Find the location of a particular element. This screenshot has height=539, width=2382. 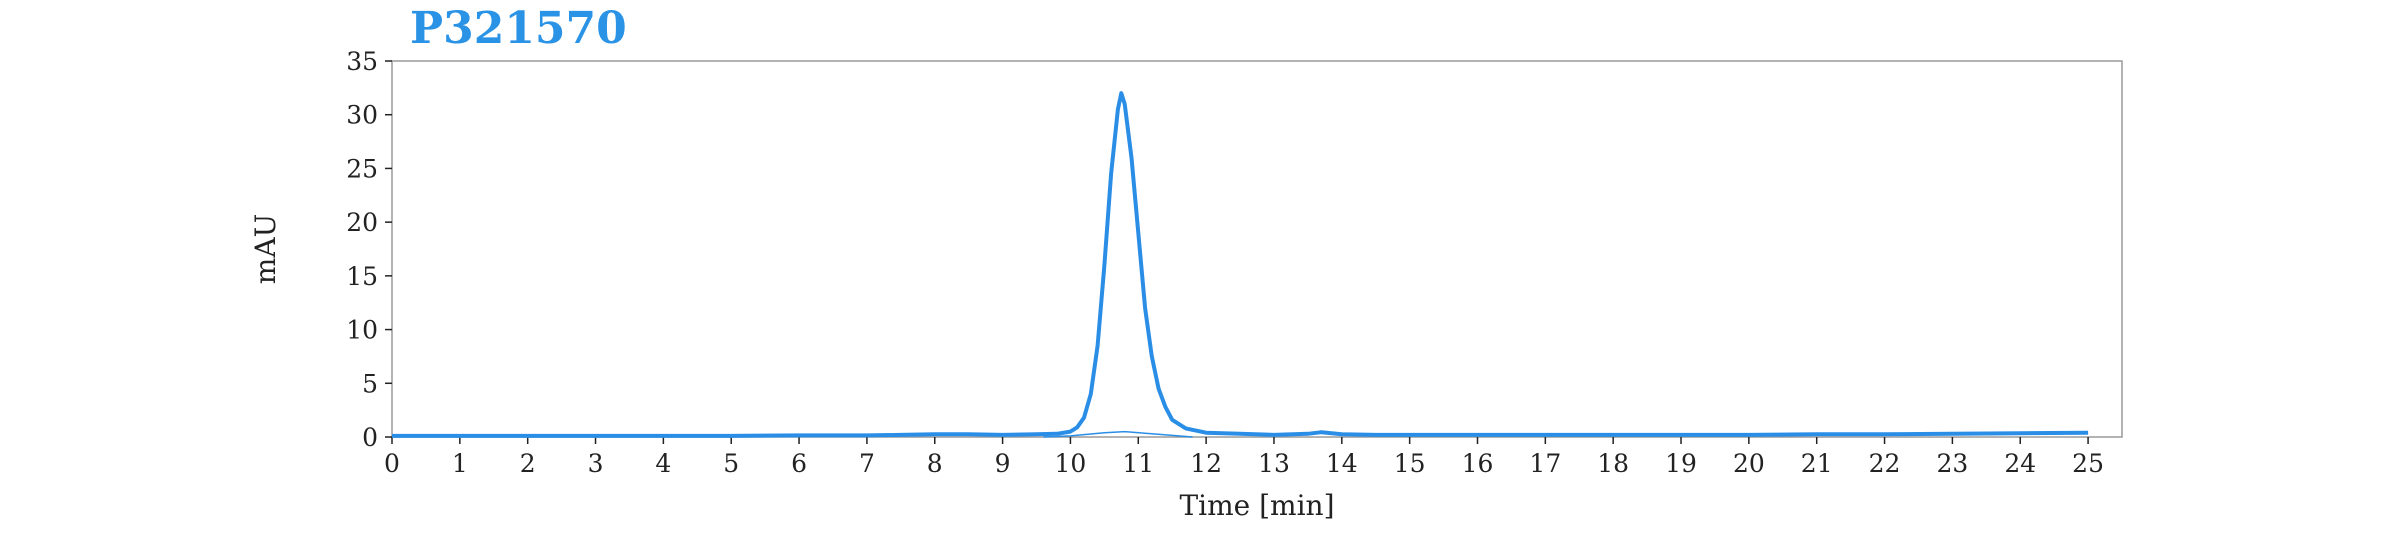

x-tick-label: 25 is located at coordinates (2088, 463).